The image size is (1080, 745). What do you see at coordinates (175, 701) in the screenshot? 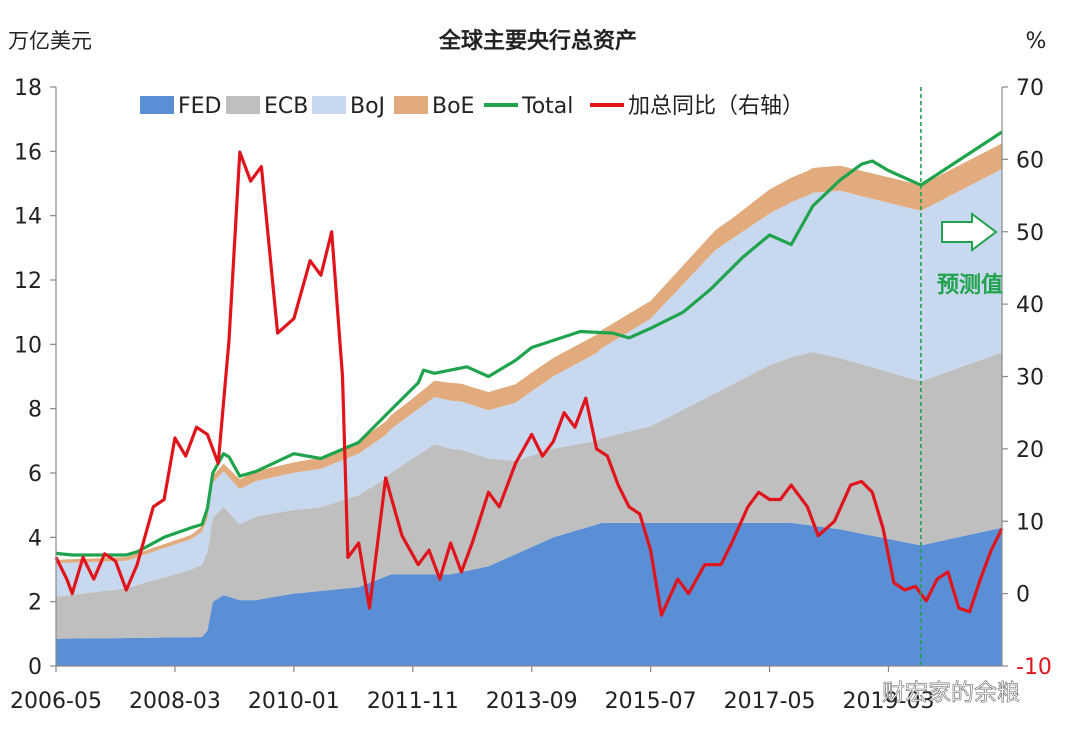
I see `x-tick-label: 2008-03` at bounding box center [175, 701].